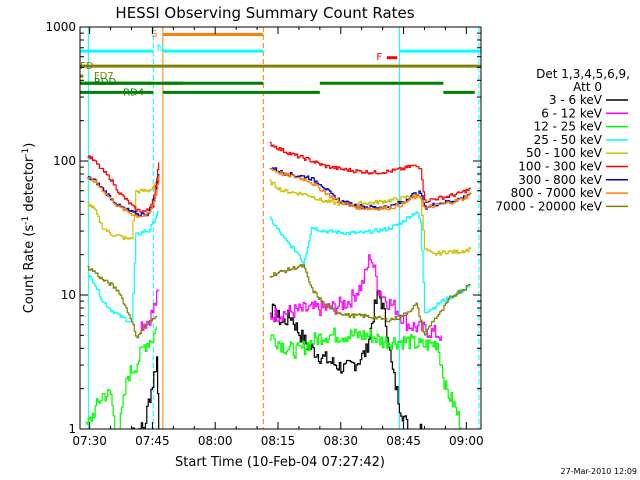  Describe the element at coordinates (560, 180) in the screenshot. I see `legend-label-6: 300 - 800 keV` at that location.